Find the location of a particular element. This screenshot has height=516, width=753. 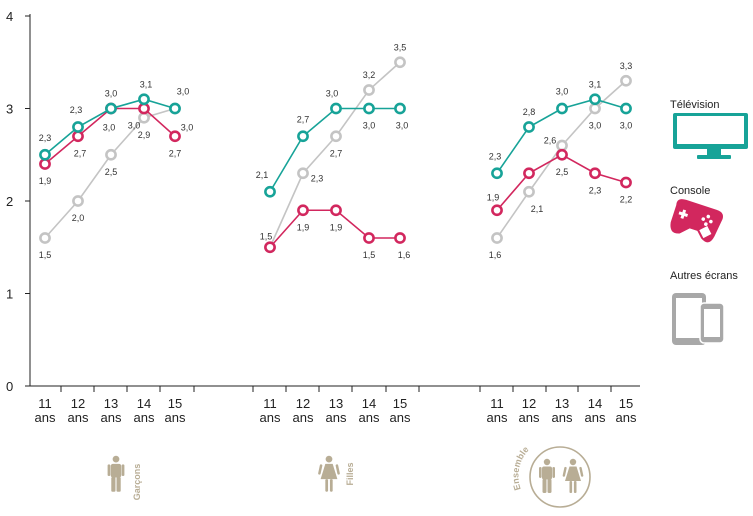

group-label-garcons: Garçons is located at coordinates (137, 482).